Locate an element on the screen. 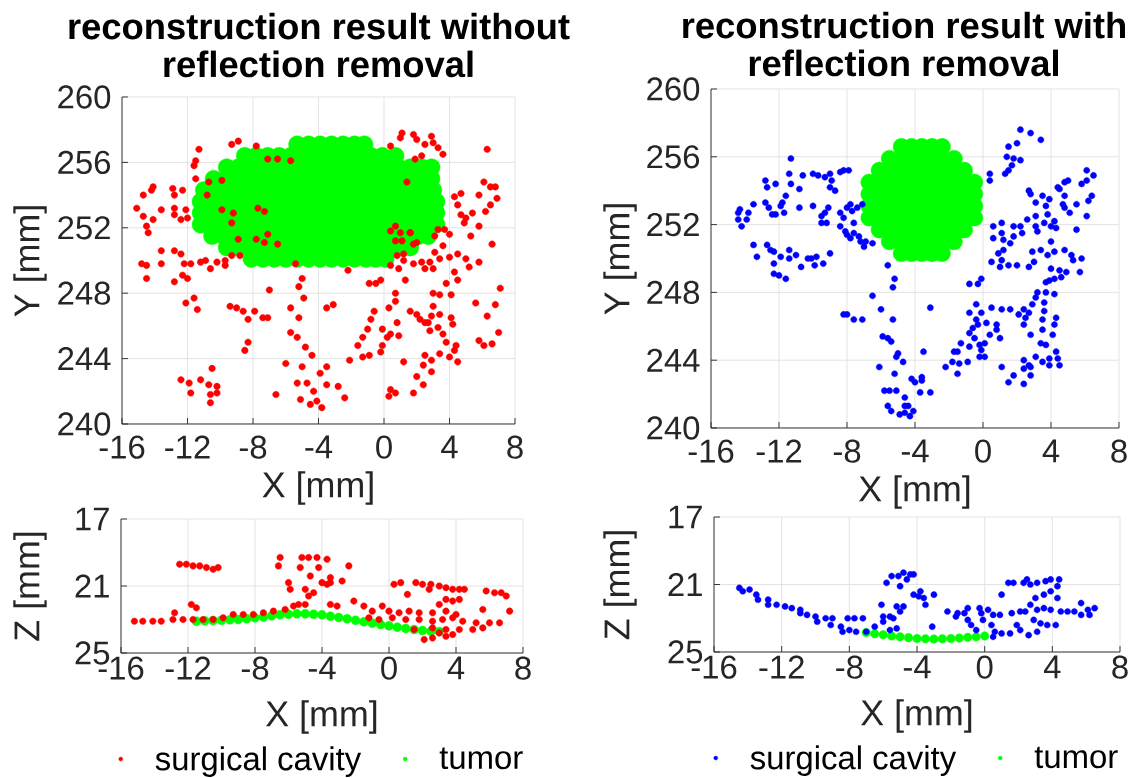 The height and width of the screenshot is (778, 1133). chart-title: reconstruction result with reflection removal is located at coordinates (904, 44).